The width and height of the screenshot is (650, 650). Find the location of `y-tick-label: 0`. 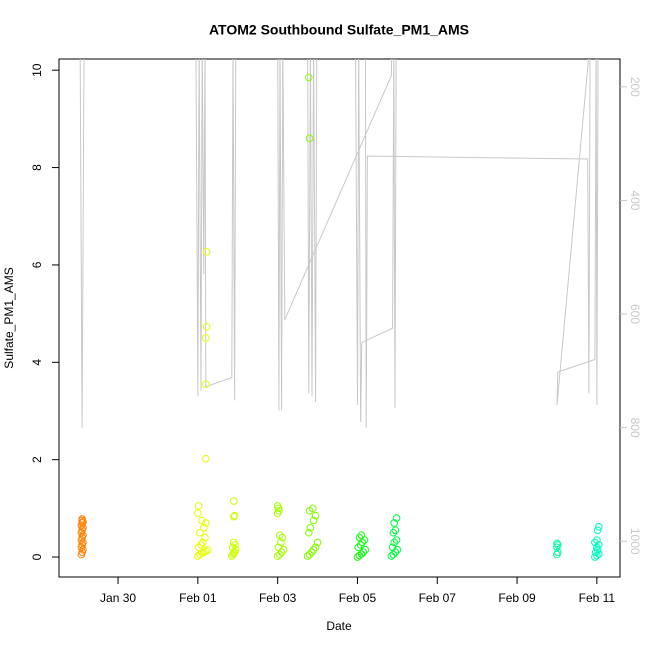

y-tick-label: 0 is located at coordinates (37, 556).